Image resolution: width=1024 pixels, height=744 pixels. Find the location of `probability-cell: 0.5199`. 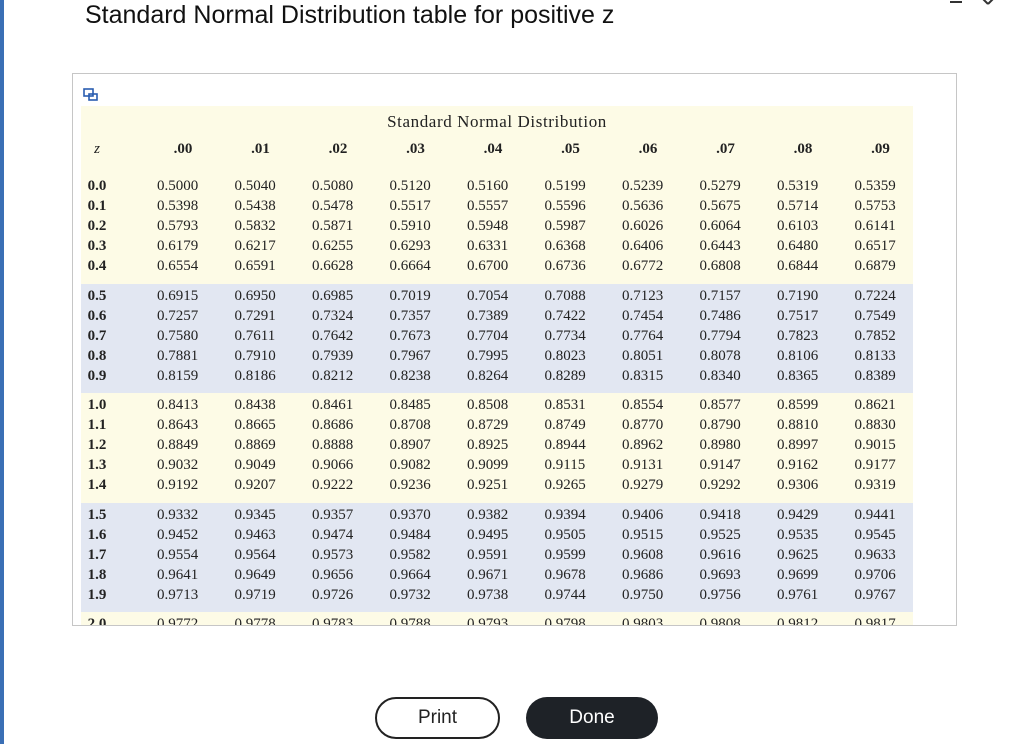

probability-cell: 0.5199 is located at coordinates (565, 186).